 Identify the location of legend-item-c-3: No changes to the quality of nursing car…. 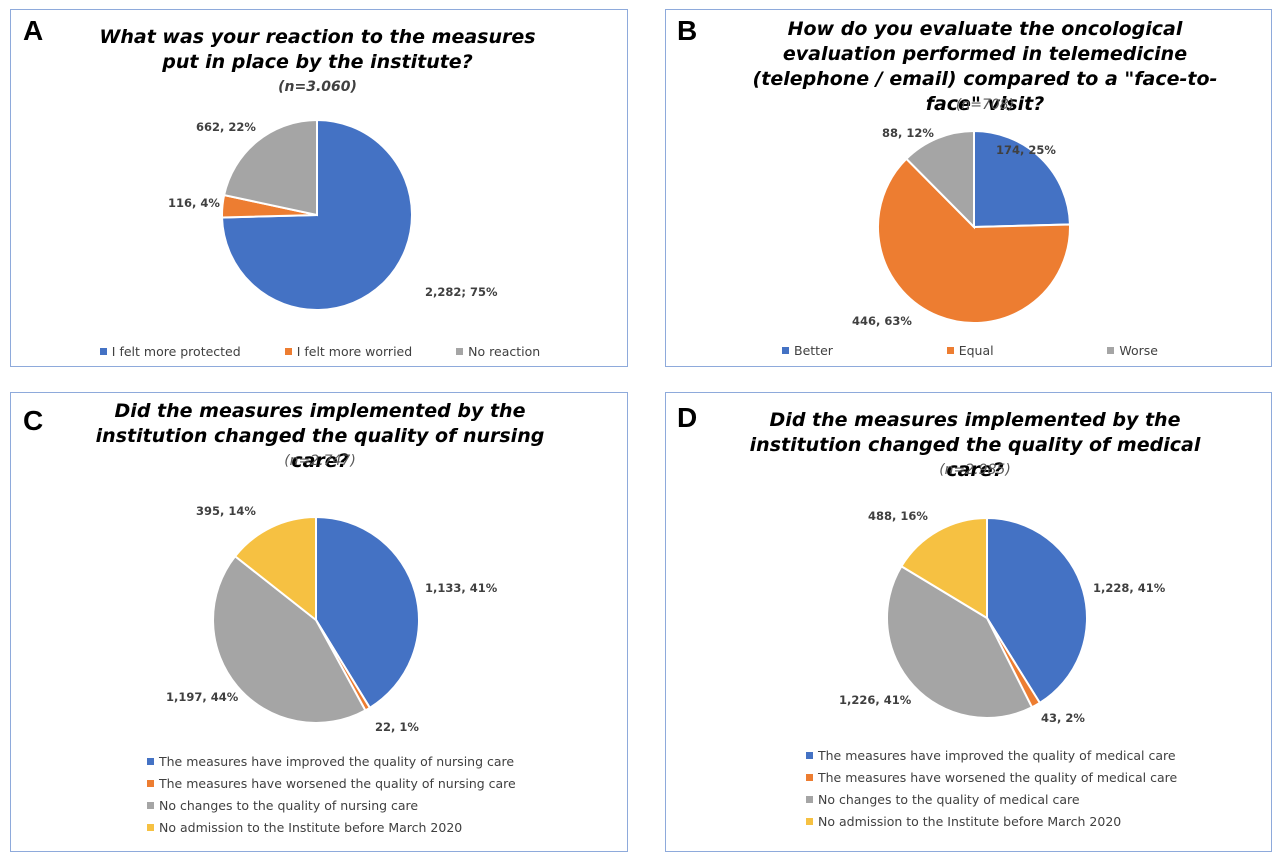
(377, 805).